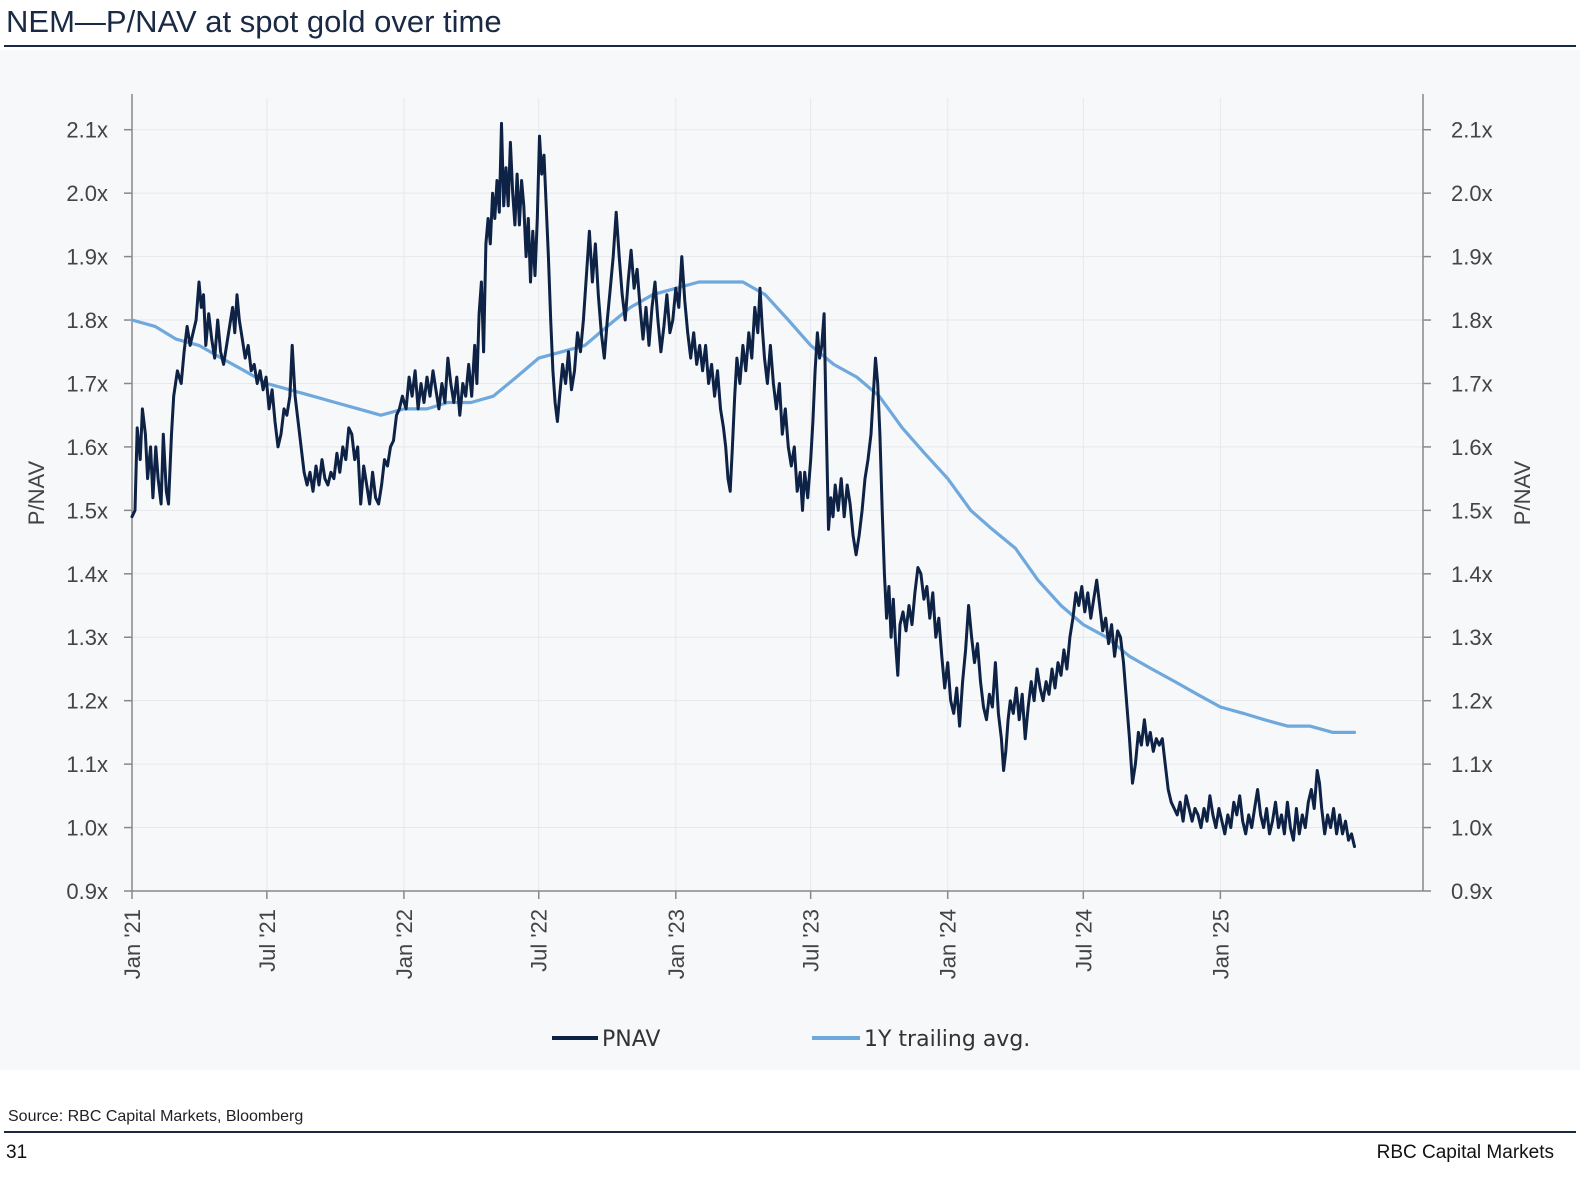  I want to click on y-tick-label-left: 1.3x, so click(87, 637).